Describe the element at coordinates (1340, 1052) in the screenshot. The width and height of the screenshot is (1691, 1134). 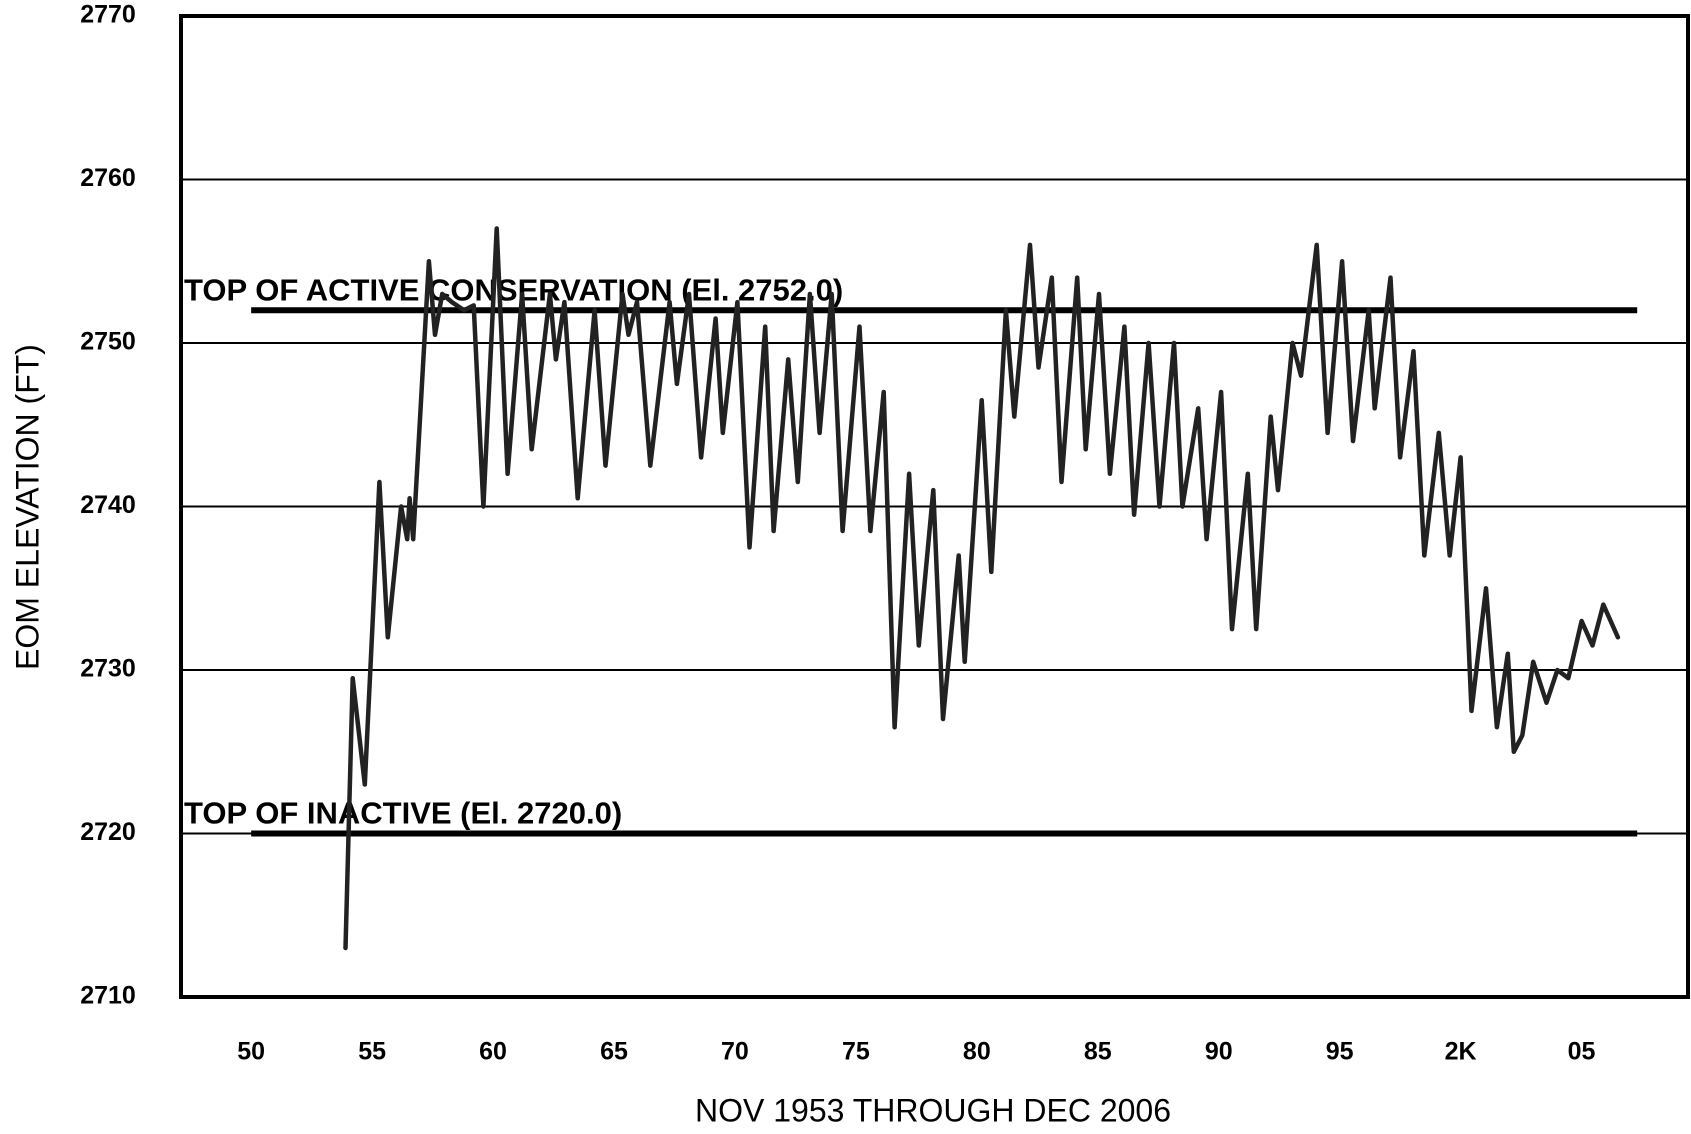
I see `x-tick-label: 95` at that location.